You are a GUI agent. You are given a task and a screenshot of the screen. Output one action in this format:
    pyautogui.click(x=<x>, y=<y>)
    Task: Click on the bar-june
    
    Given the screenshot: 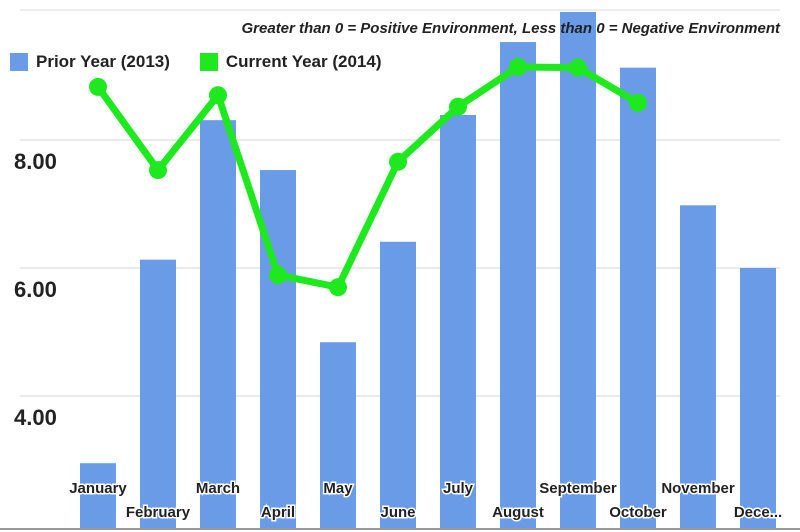 What is the action you would take?
    pyautogui.click(x=398, y=385)
    